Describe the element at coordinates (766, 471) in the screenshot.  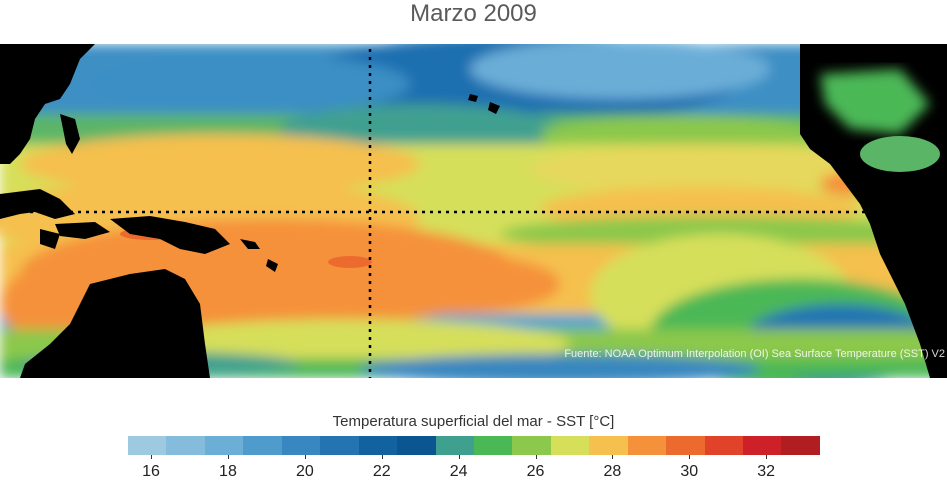
I see `colorbar-tick-label: 32` at that location.